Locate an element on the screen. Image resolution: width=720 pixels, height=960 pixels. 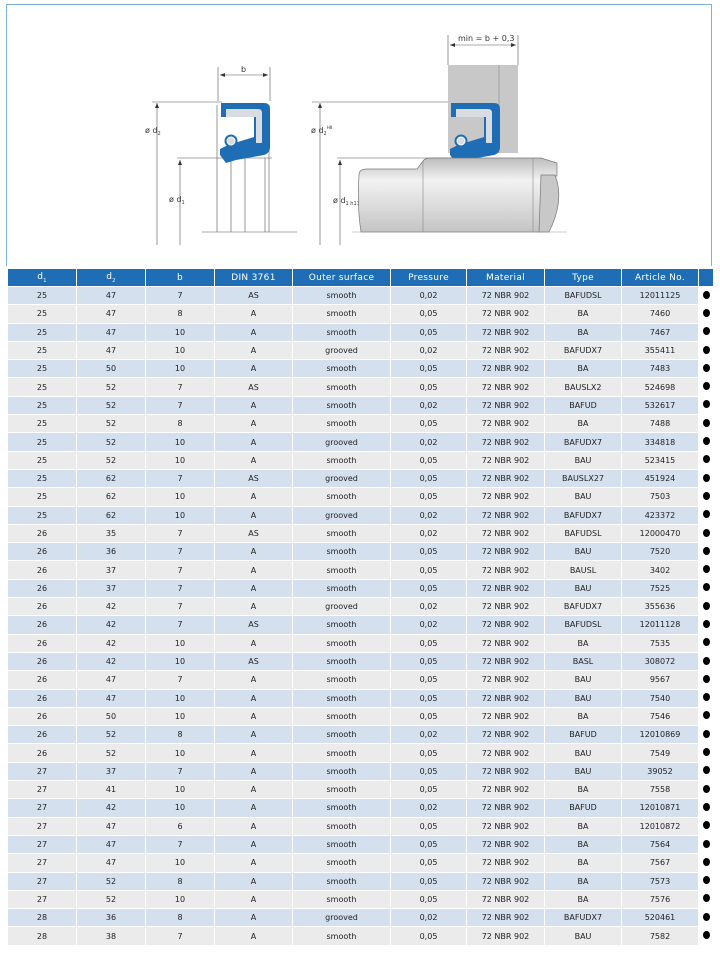
table-row: 26 42 10 AS smooth 0,05 72 NBR 902 BASL 308072 is located at coordinates (360, 661).